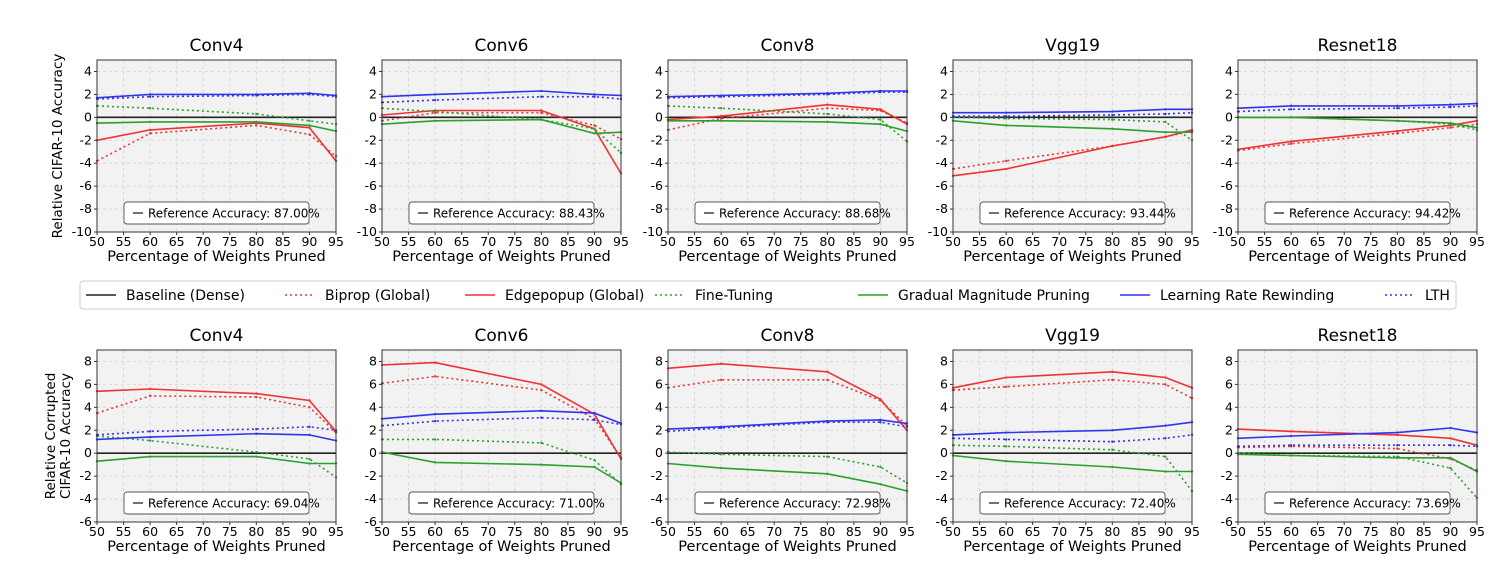  I want to click on subplot-title: Conv8, so click(788, 46).